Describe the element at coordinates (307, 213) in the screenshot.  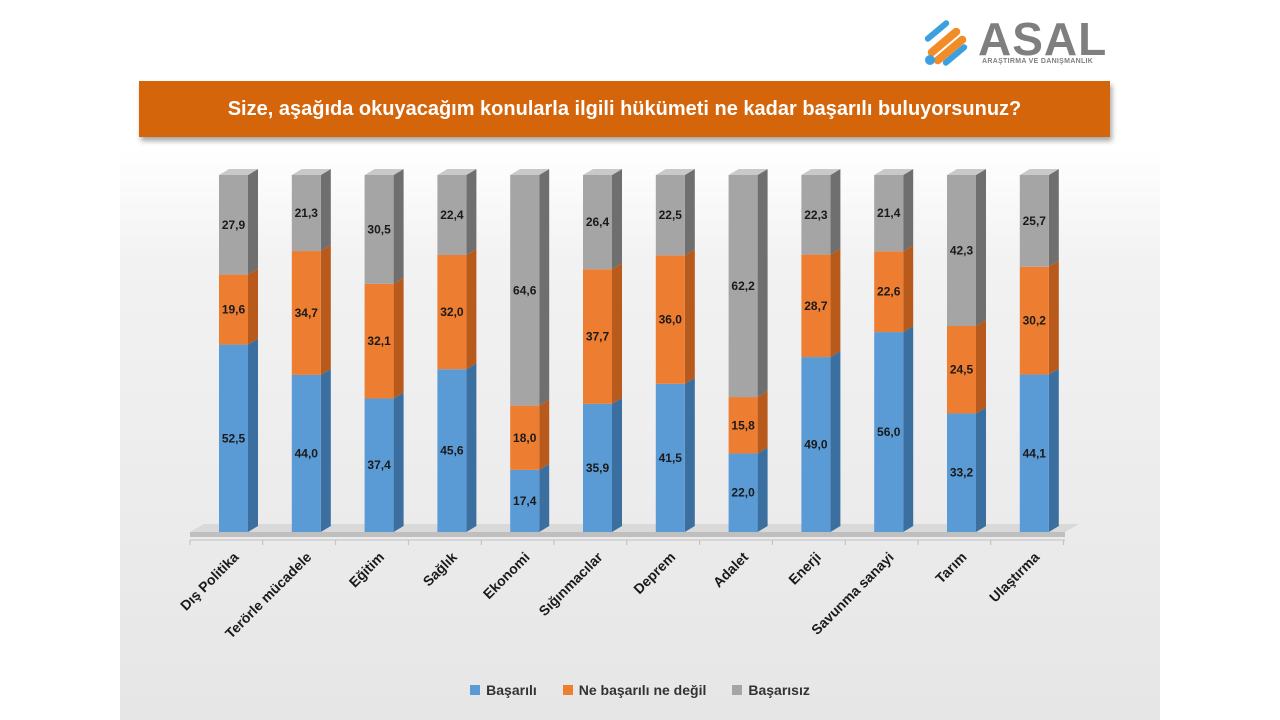
I see `data-label-basarisiz: 21,3` at that location.